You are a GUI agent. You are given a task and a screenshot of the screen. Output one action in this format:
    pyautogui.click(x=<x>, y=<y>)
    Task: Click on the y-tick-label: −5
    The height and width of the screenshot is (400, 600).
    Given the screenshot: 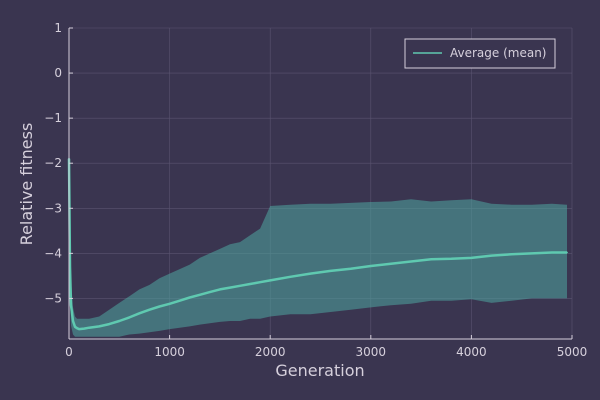 What is the action you would take?
    pyautogui.click(x=53, y=298)
    